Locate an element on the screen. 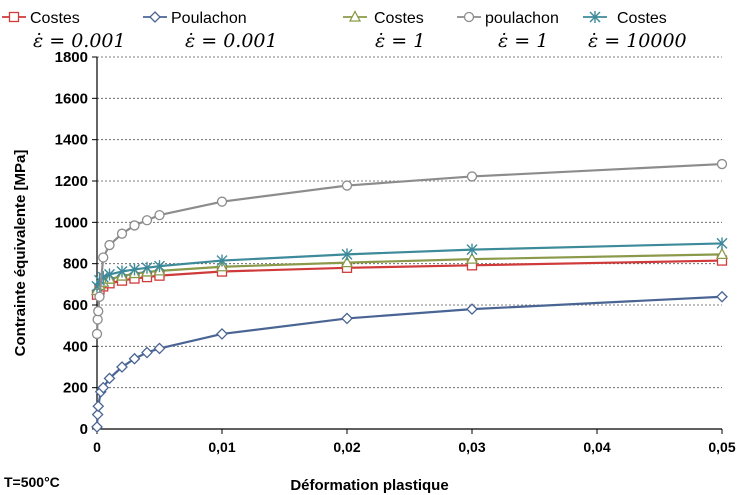  y-tick-label: 1600 is located at coordinates (71, 98).